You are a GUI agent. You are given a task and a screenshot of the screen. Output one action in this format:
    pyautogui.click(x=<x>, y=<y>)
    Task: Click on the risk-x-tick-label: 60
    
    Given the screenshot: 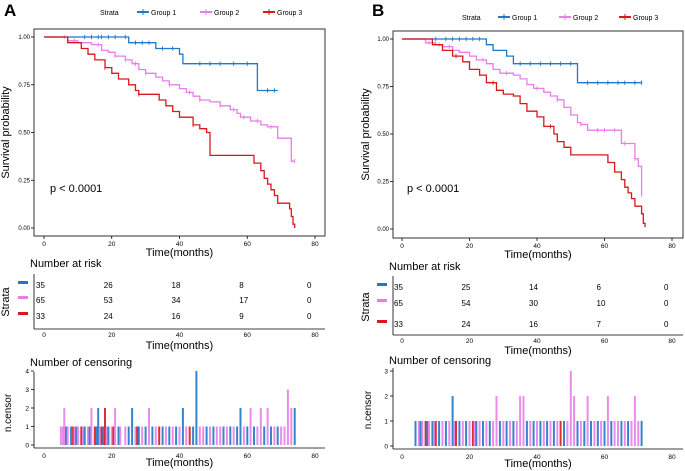 What is the action you would take?
    pyautogui.click(x=605, y=341)
    